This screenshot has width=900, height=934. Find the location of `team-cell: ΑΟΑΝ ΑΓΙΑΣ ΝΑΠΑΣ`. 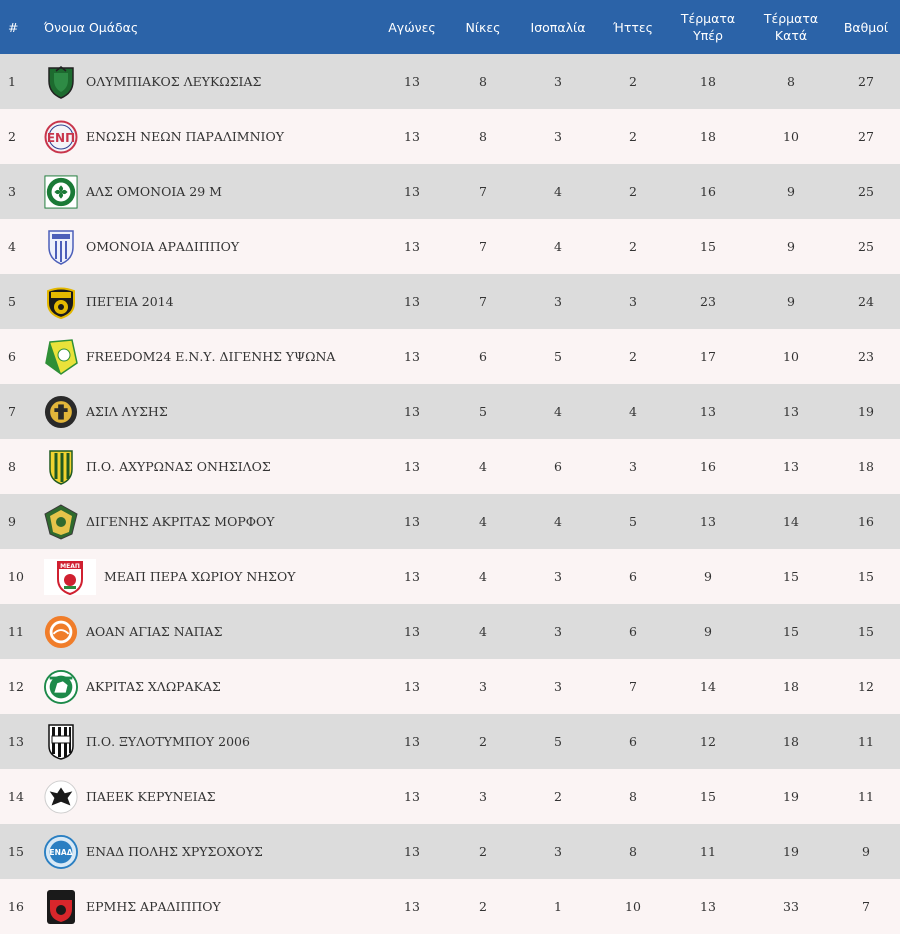

team-cell: ΑΟΑΝ ΑΓΙΑΣ ΝΑΠΑΣ is located at coordinates (209, 631).